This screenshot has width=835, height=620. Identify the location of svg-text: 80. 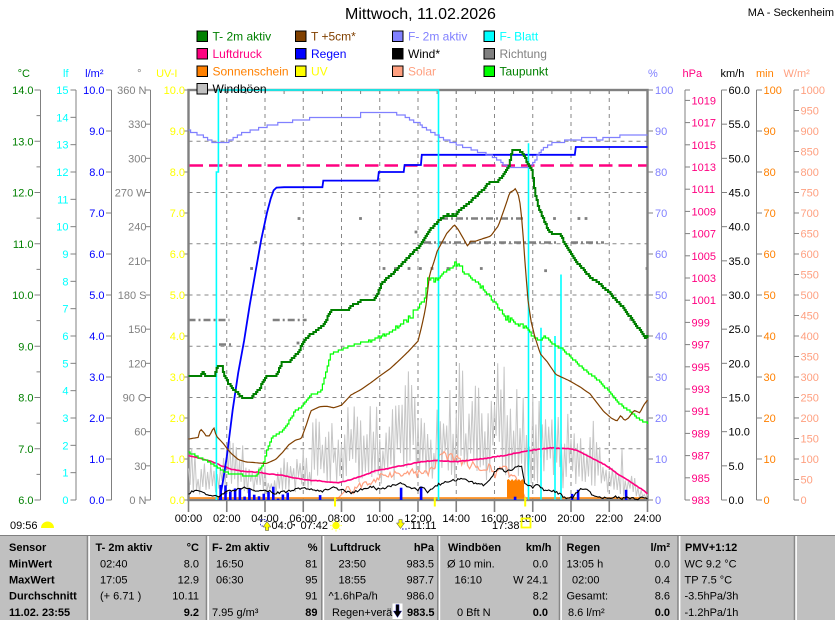
(770, 173).